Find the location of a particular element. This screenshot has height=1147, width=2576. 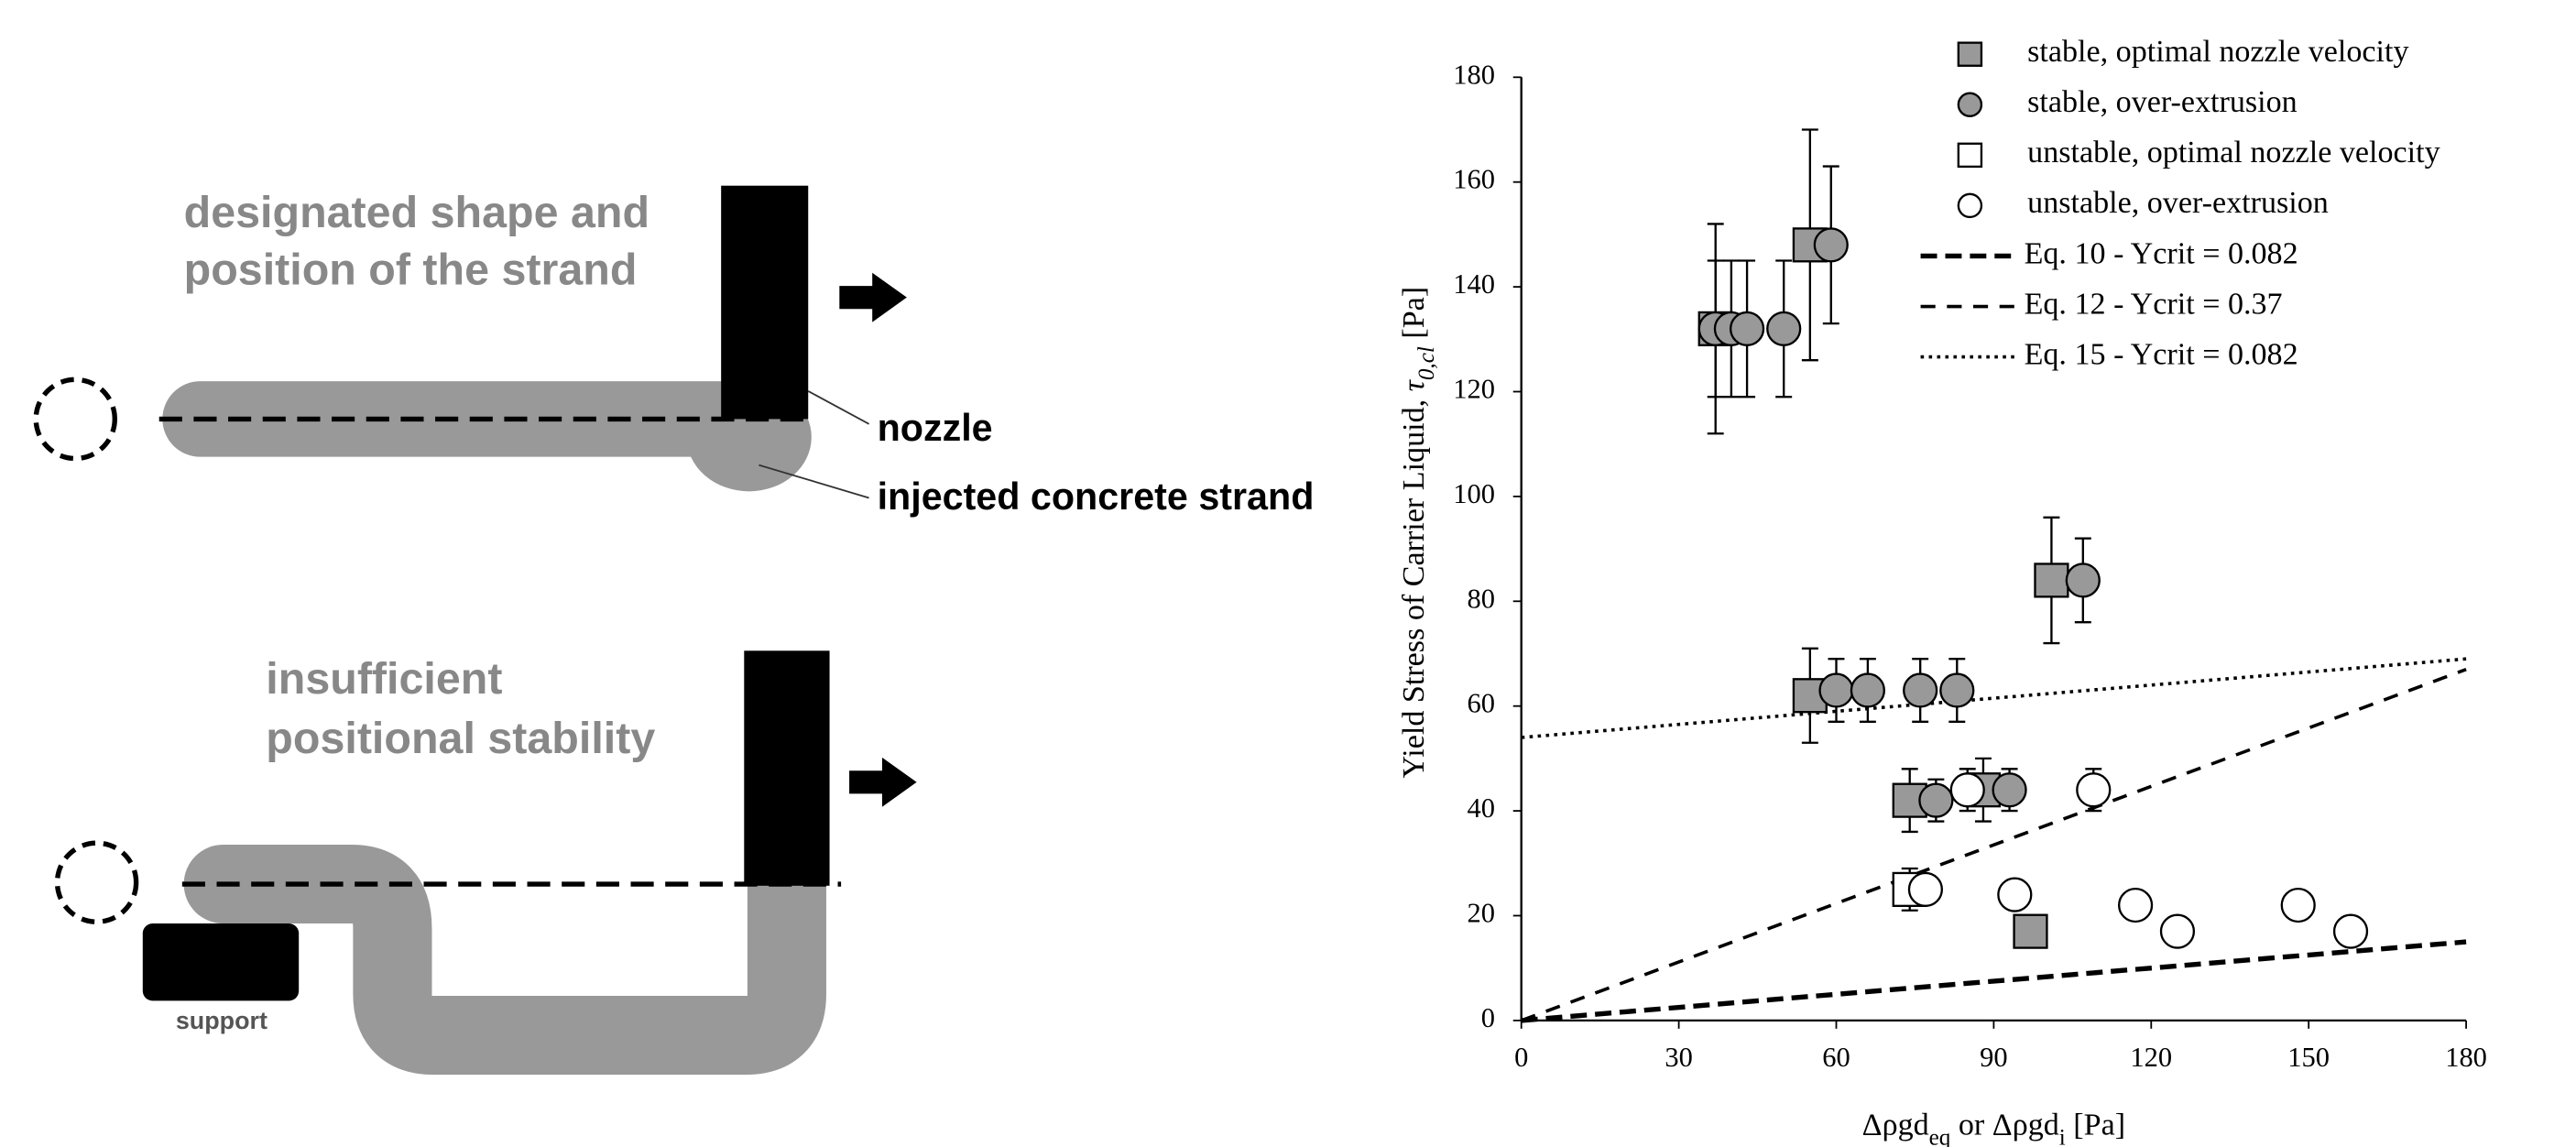

axis-label-part: τ is located at coordinates (1414, 385).